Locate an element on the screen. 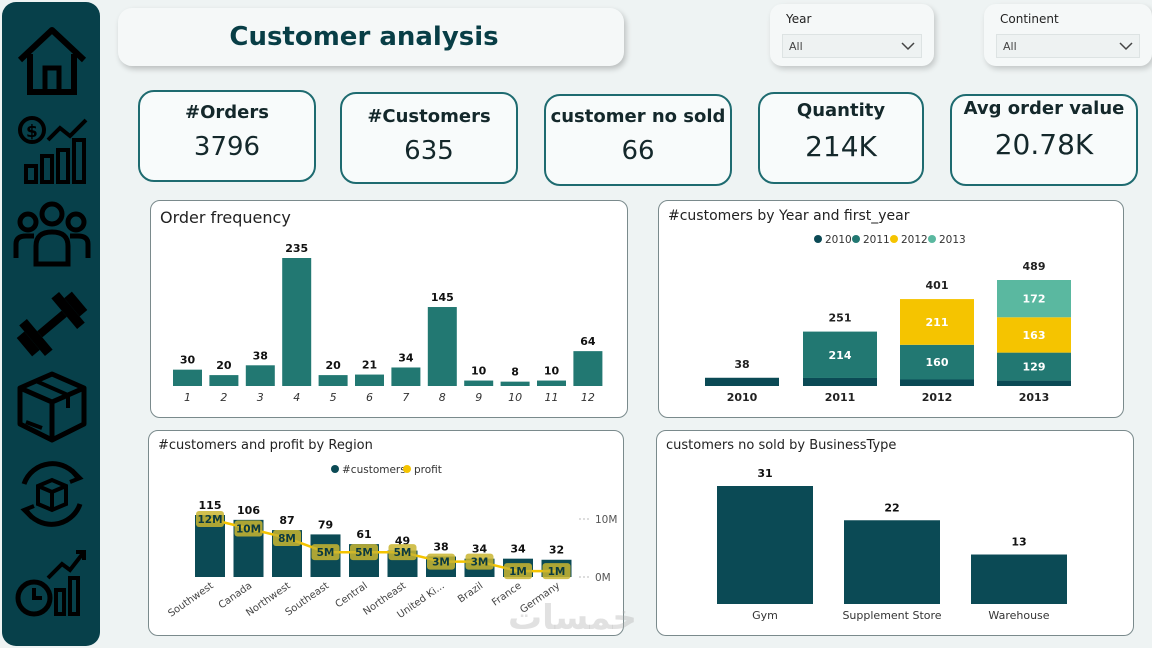  x-tick-label: Southeast is located at coordinates (308, 599).